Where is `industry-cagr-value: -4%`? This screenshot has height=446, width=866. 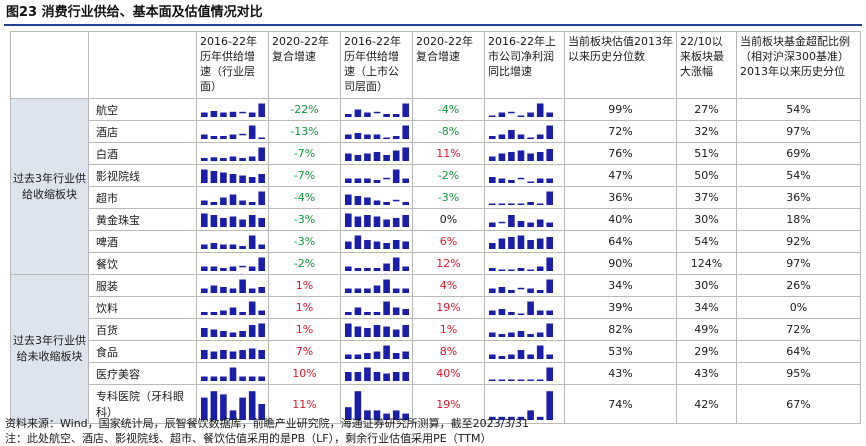
industry-cagr-value: -4% is located at coordinates (304, 197).